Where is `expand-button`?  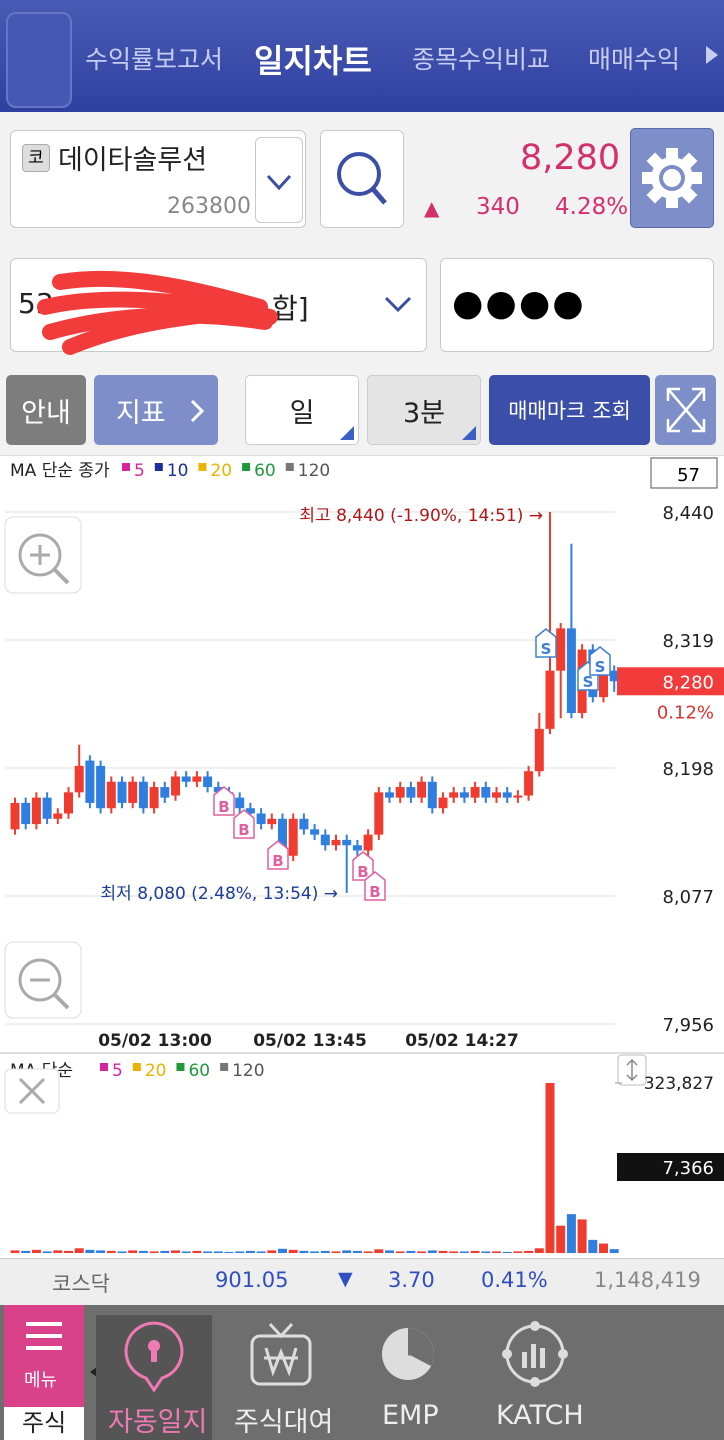
expand-button is located at coordinates (685, 410).